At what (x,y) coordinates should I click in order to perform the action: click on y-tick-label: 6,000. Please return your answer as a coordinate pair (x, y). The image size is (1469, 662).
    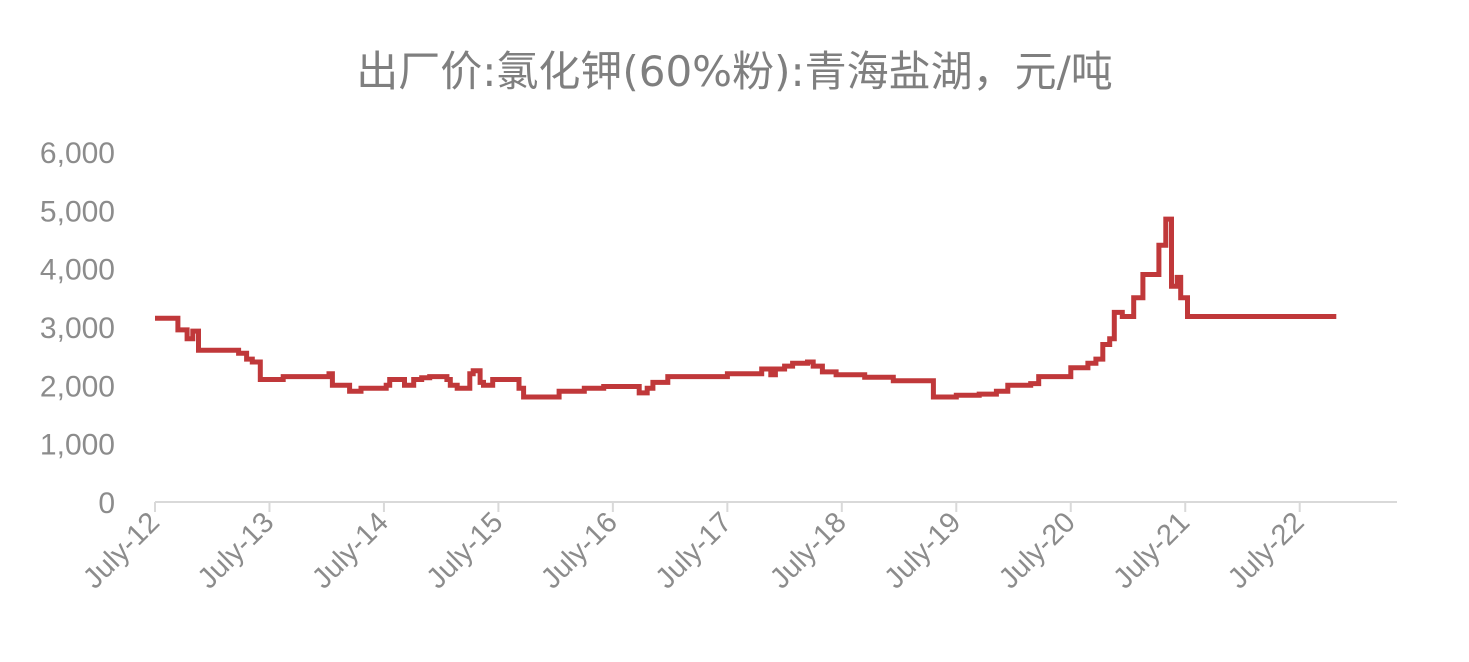
    Looking at the image, I should click on (77, 153).